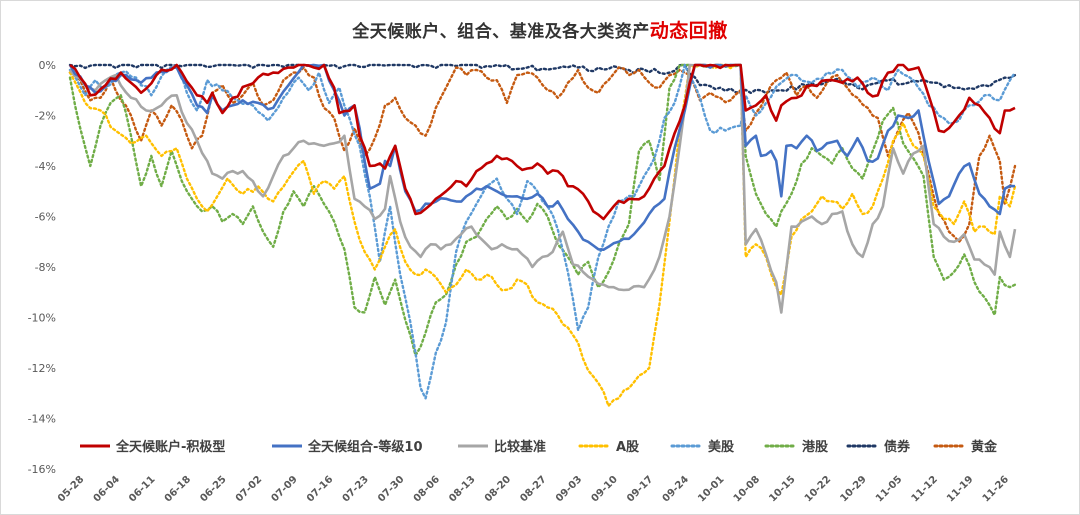 Image resolution: width=1080 pixels, height=515 pixels. Describe the element at coordinates (498, 489) in the screenshot. I see `x-tick-label: 08-20` at that location.